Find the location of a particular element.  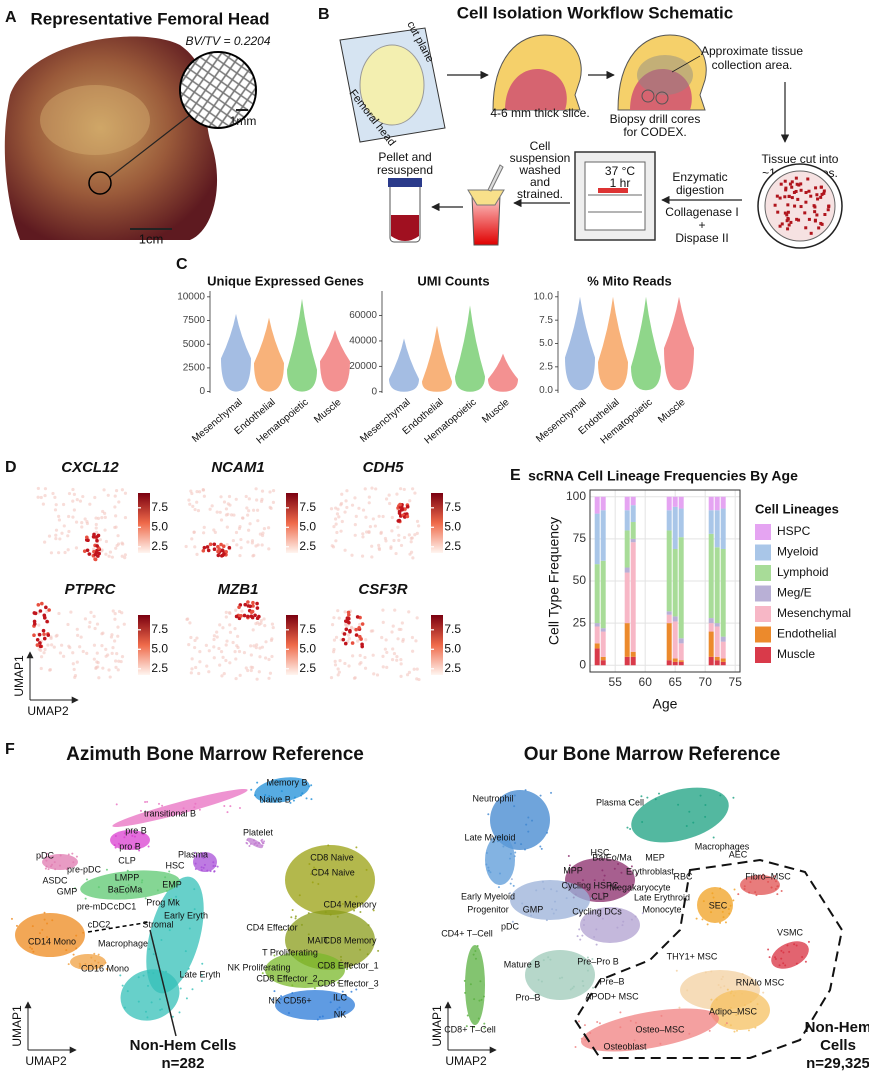

y-tick-label: 0 is located at coordinates (374, 391).